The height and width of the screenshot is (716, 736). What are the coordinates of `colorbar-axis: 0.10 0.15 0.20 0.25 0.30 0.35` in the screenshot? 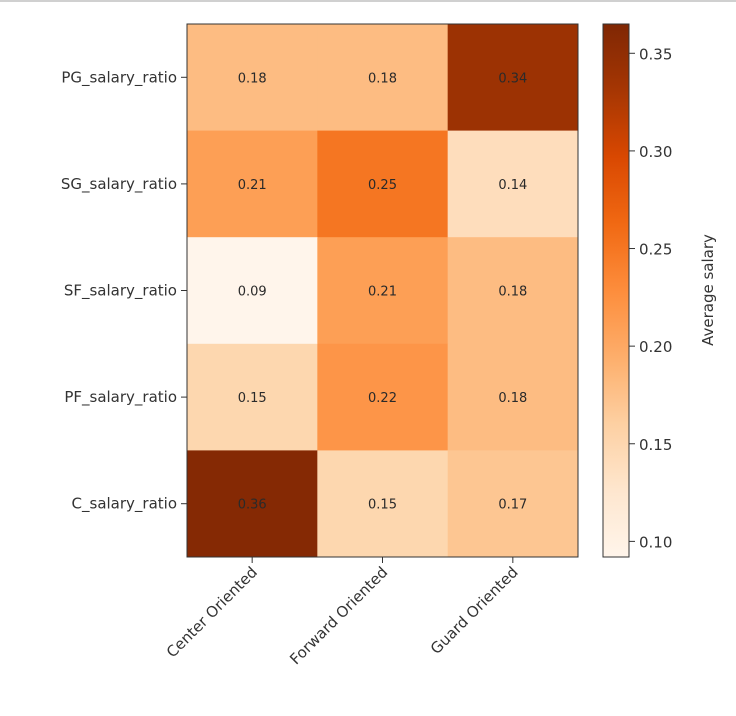 It's located at (650, 298).